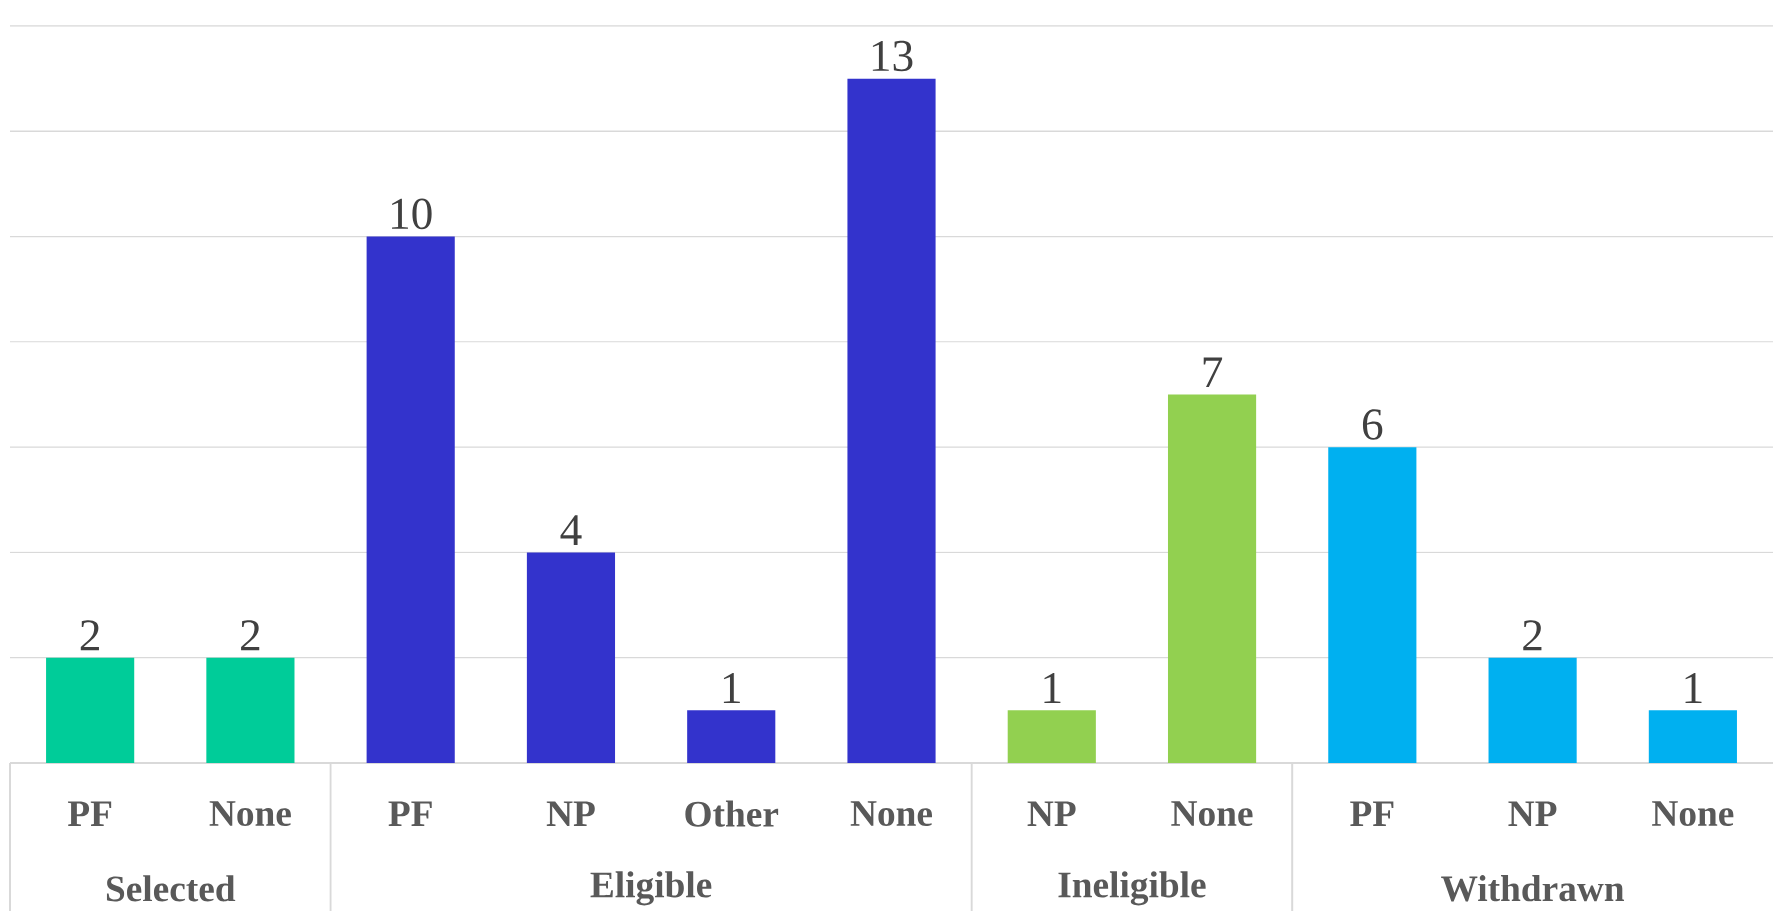 The height and width of the screenshot is (911, 1773). I want to click on data-label: 10, so click(412, 214).